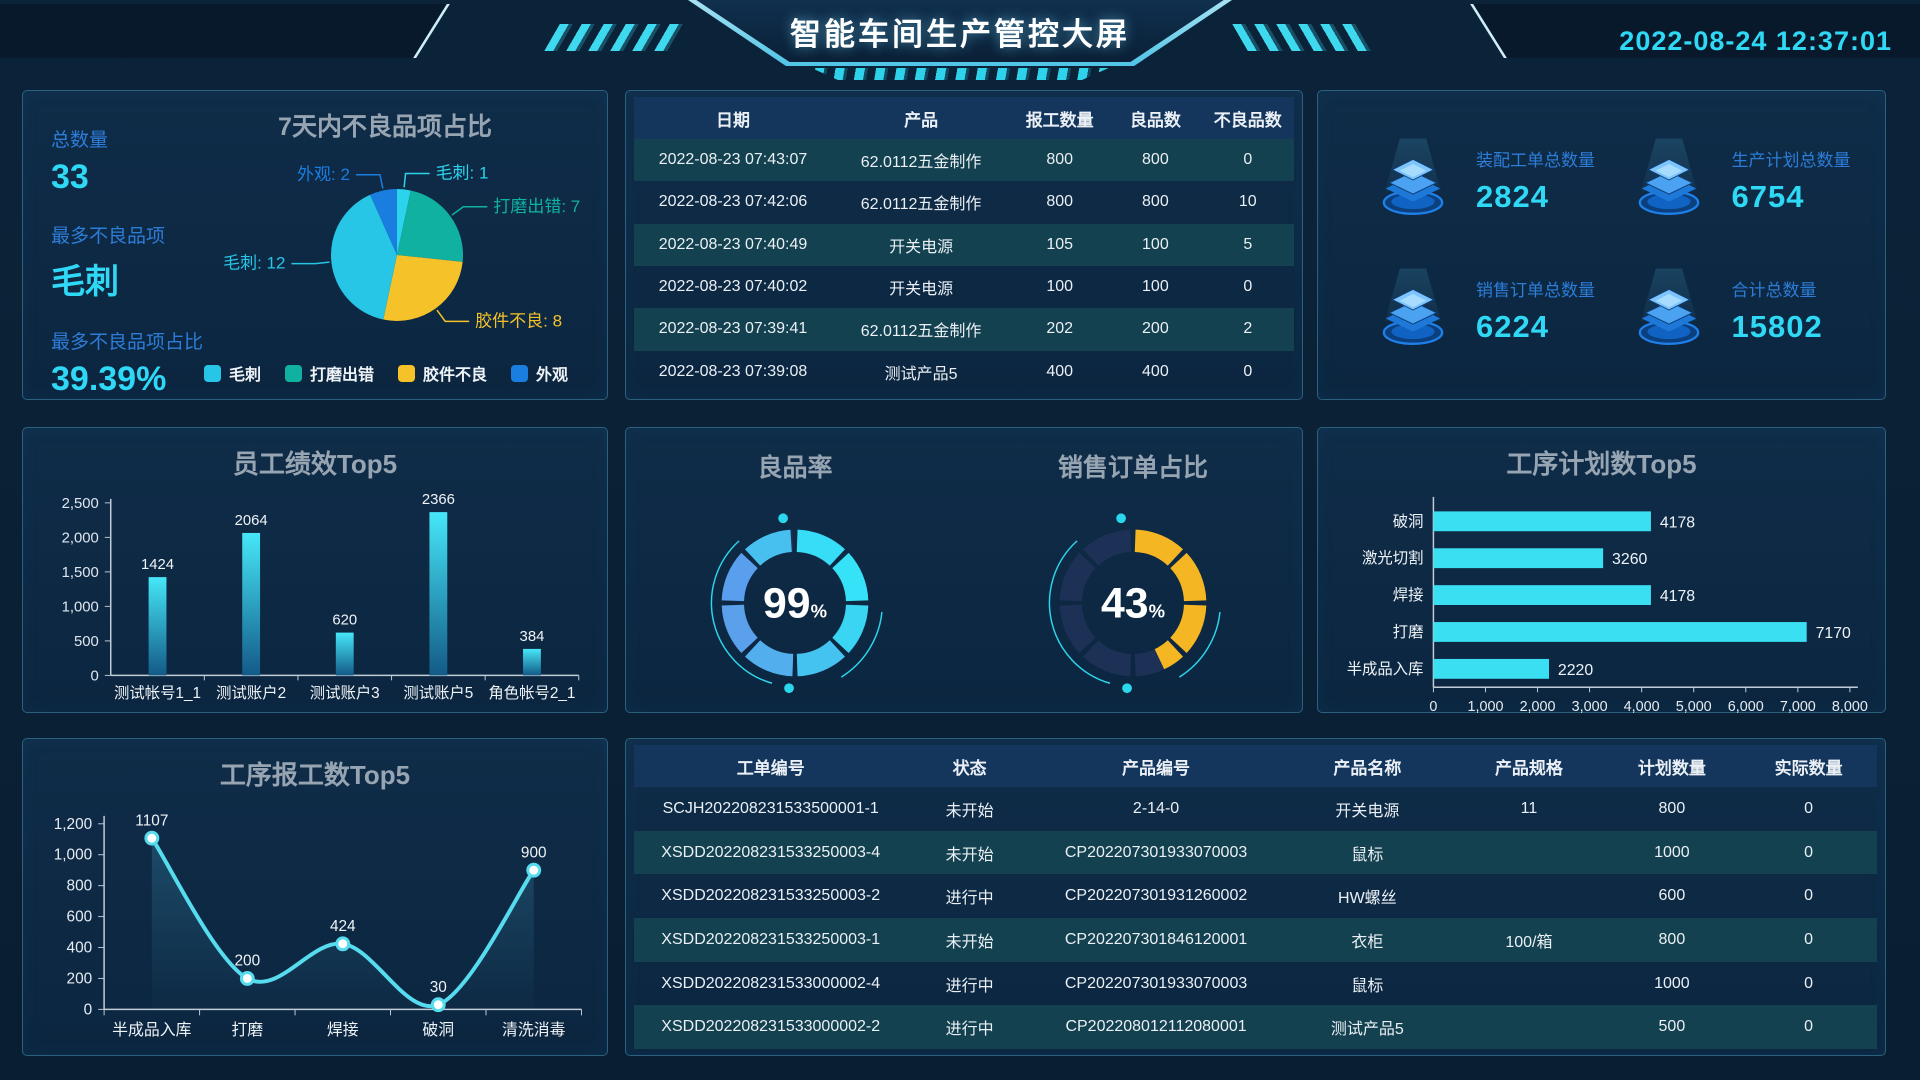 The width and height of the screenshot is (1920, 1080). Describe the element at coordinates (1247, 120) in the screenshot. I see `column-header: 不良品数` at that location.